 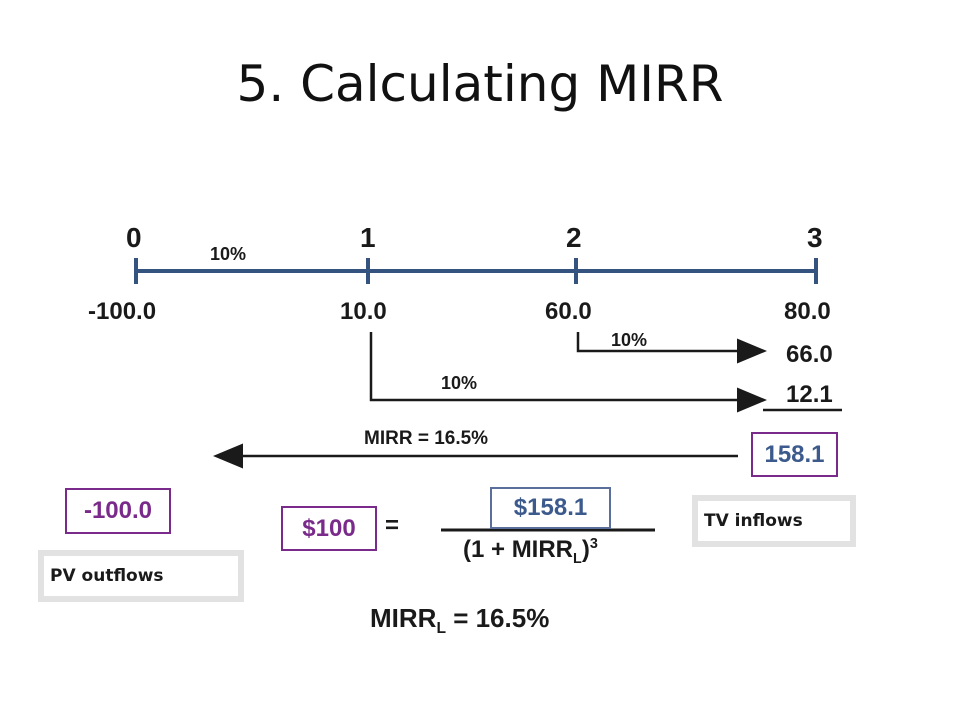 I want to click on tv-inflows-label: TV inflows, so click(x=774, y=521).